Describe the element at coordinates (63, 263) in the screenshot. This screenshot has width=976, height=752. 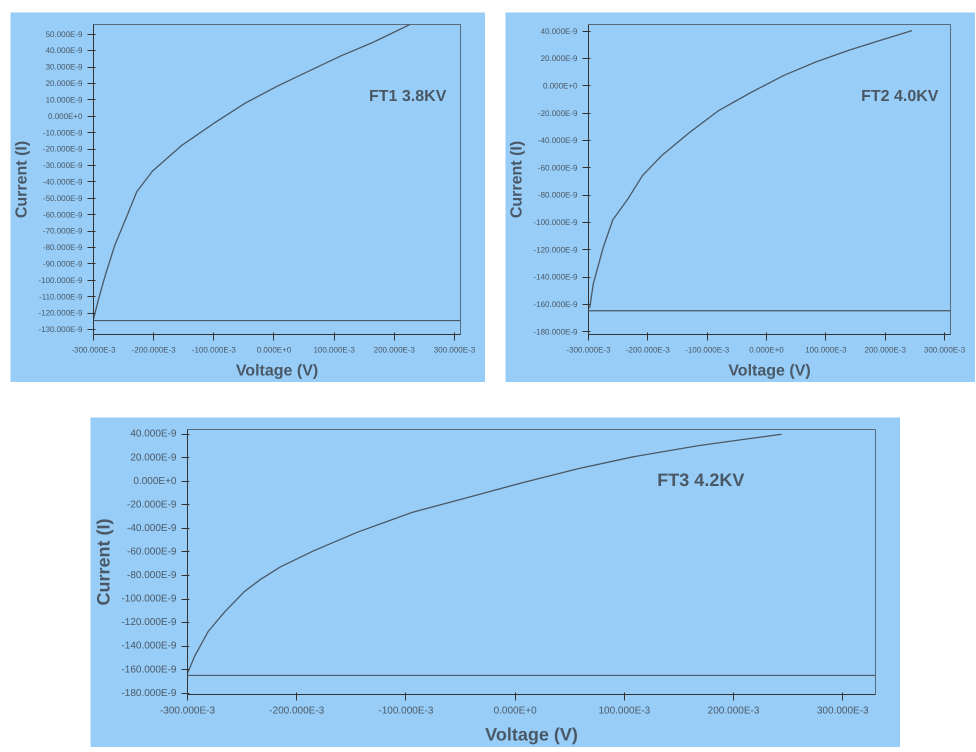
I see `y-tick-label: -90.000E-9` at that location.